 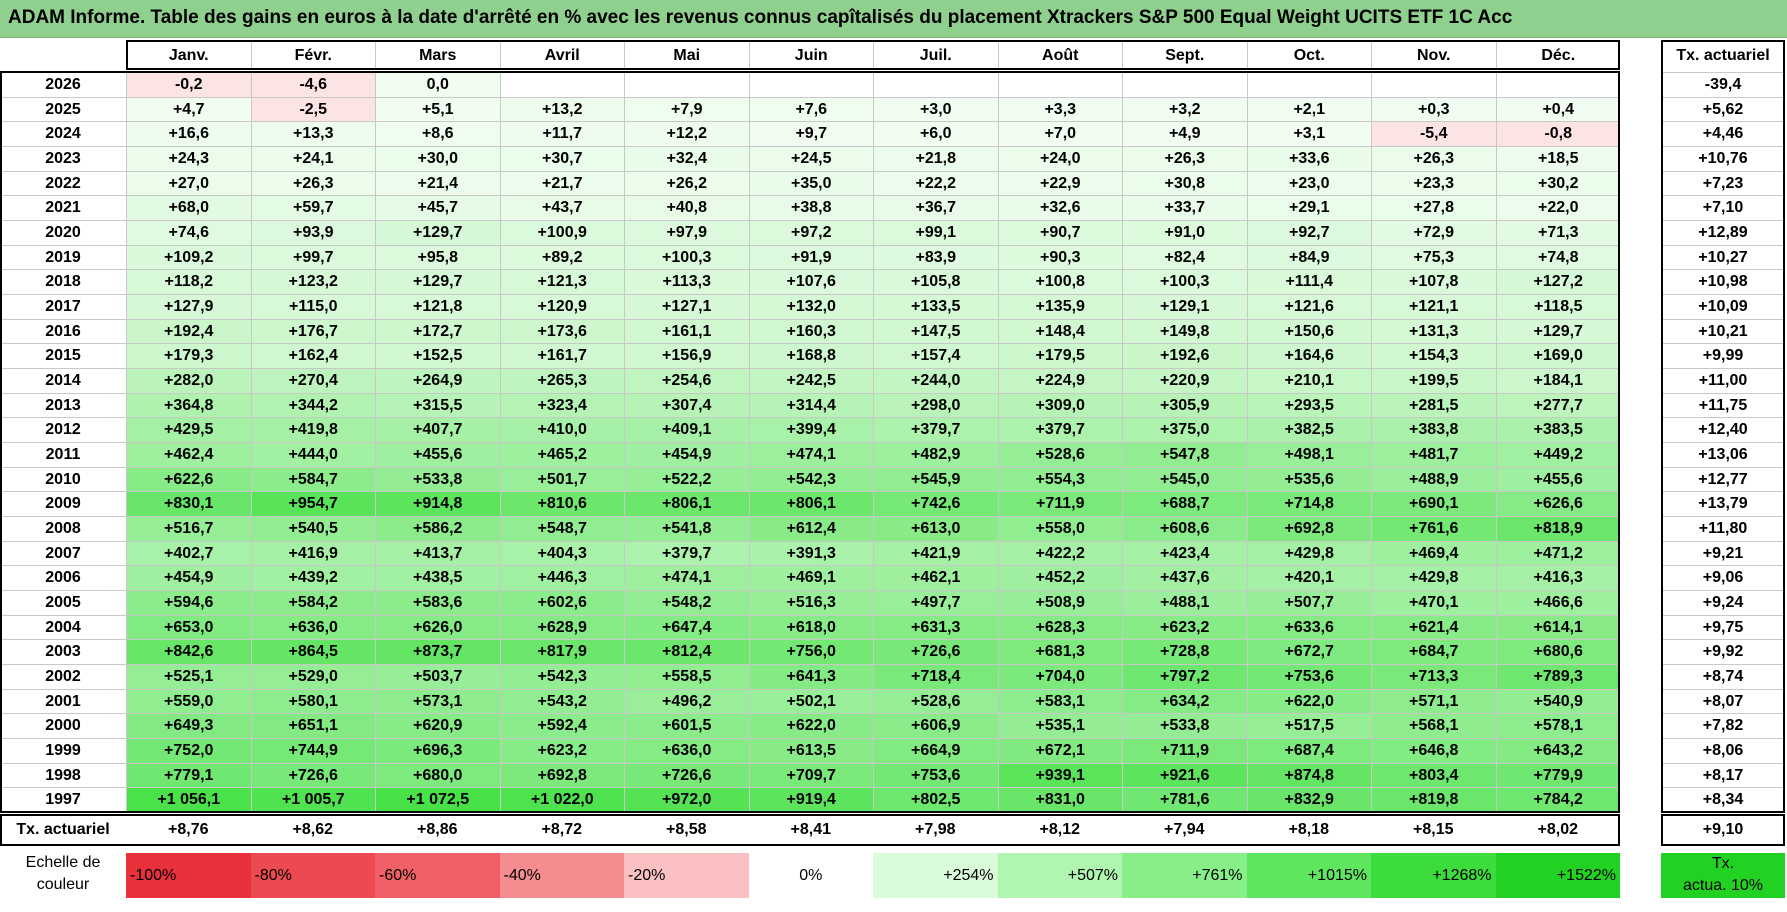 What do you see at coordinates (312, 701) in the screenshot?
I see `gain-cell: +580,1` at bounding box center [312, 701].